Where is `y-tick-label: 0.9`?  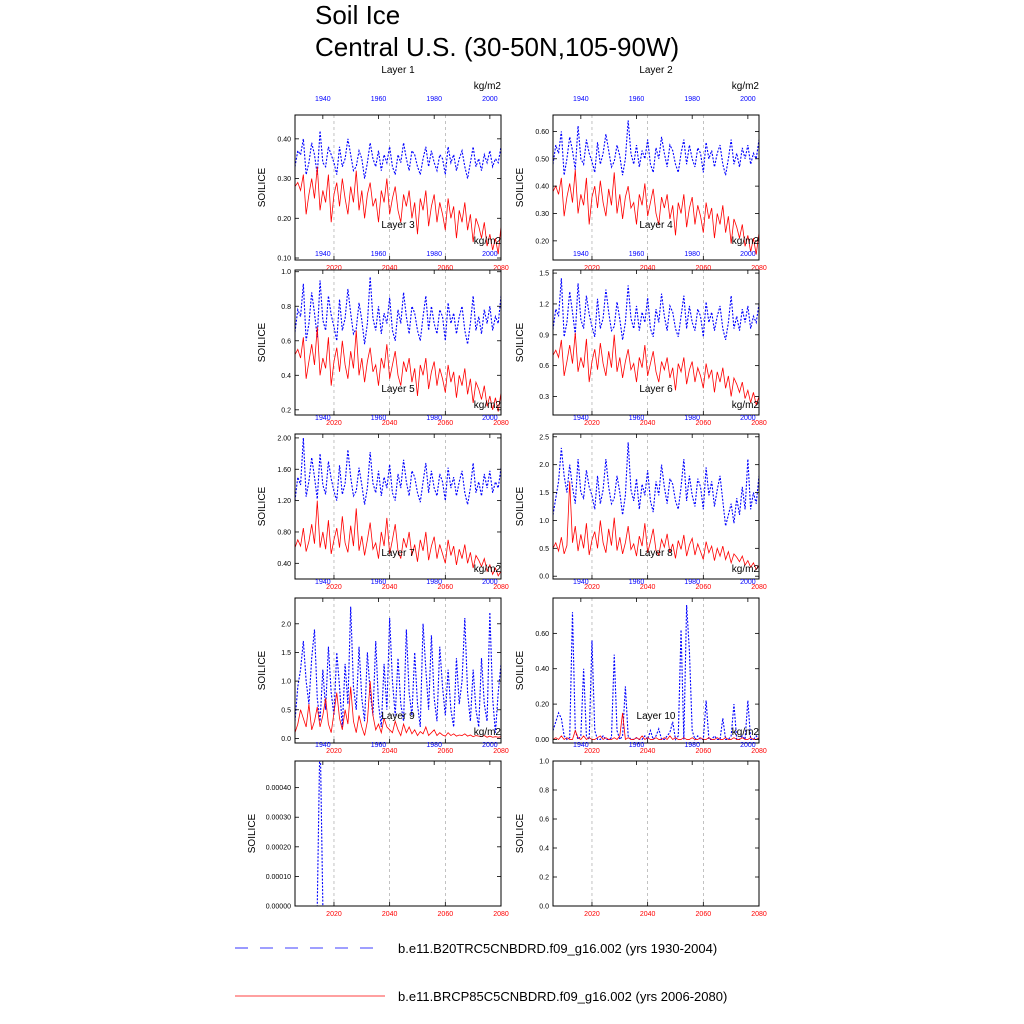 y-tick-label: 0.9 is located at coordinates (544, 335).